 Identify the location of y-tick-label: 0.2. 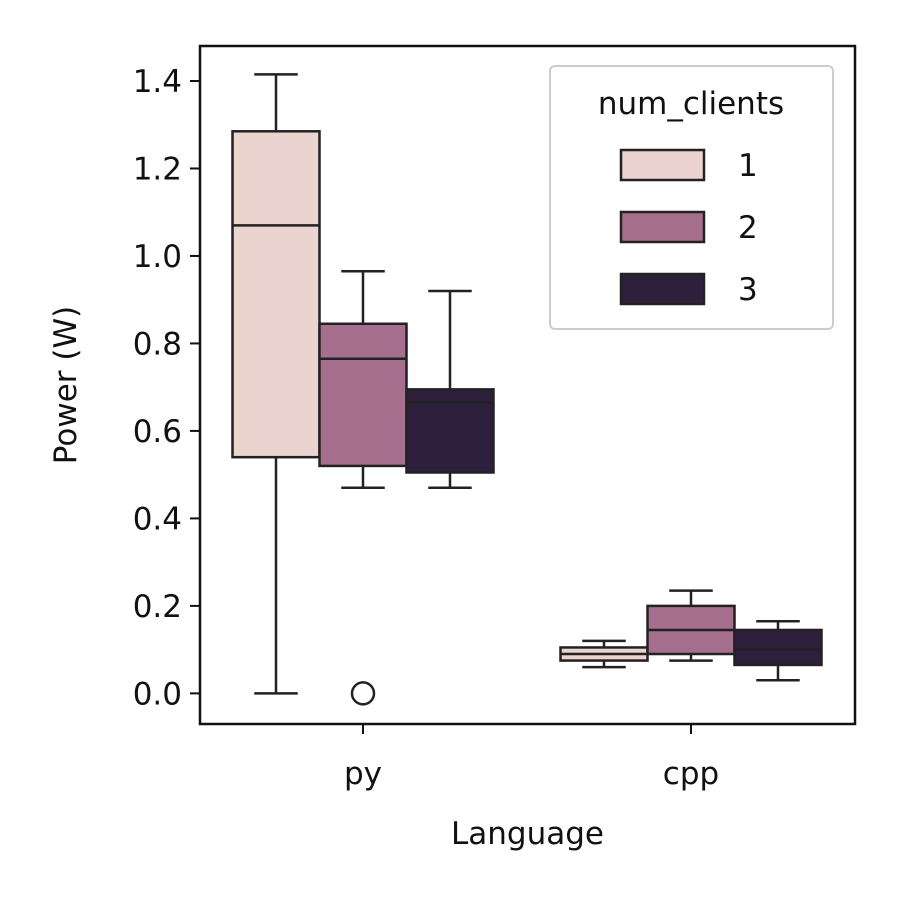
(157, 607).